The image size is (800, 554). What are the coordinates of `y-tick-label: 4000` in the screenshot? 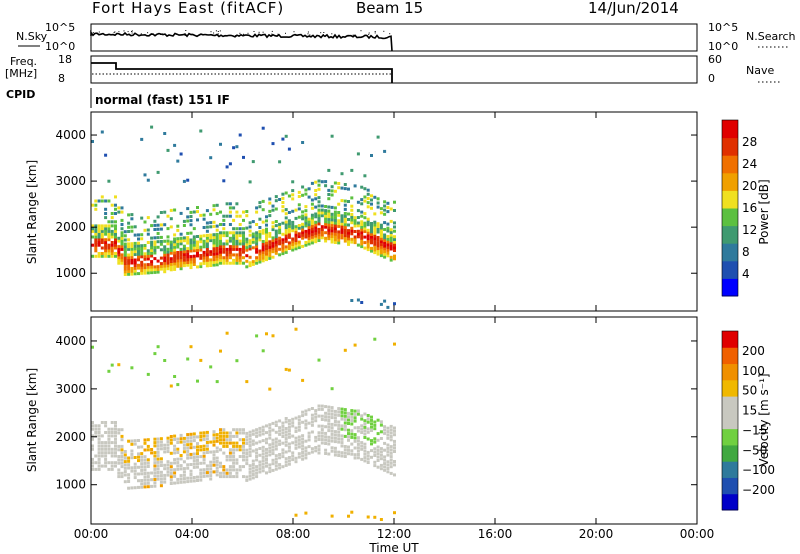 It's located at (70, 341).